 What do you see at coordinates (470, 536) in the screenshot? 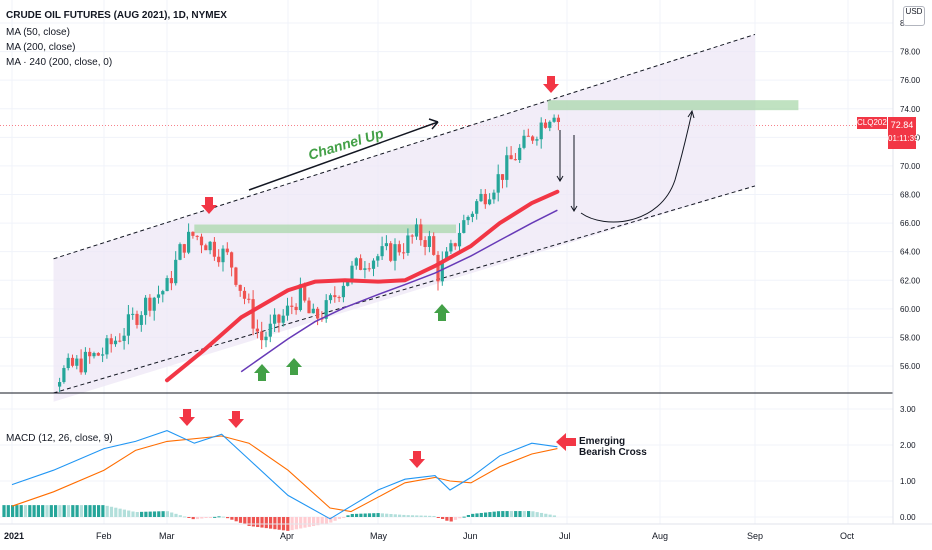
I see `time-tick-label: Jun` at bounding box center [470, 536].